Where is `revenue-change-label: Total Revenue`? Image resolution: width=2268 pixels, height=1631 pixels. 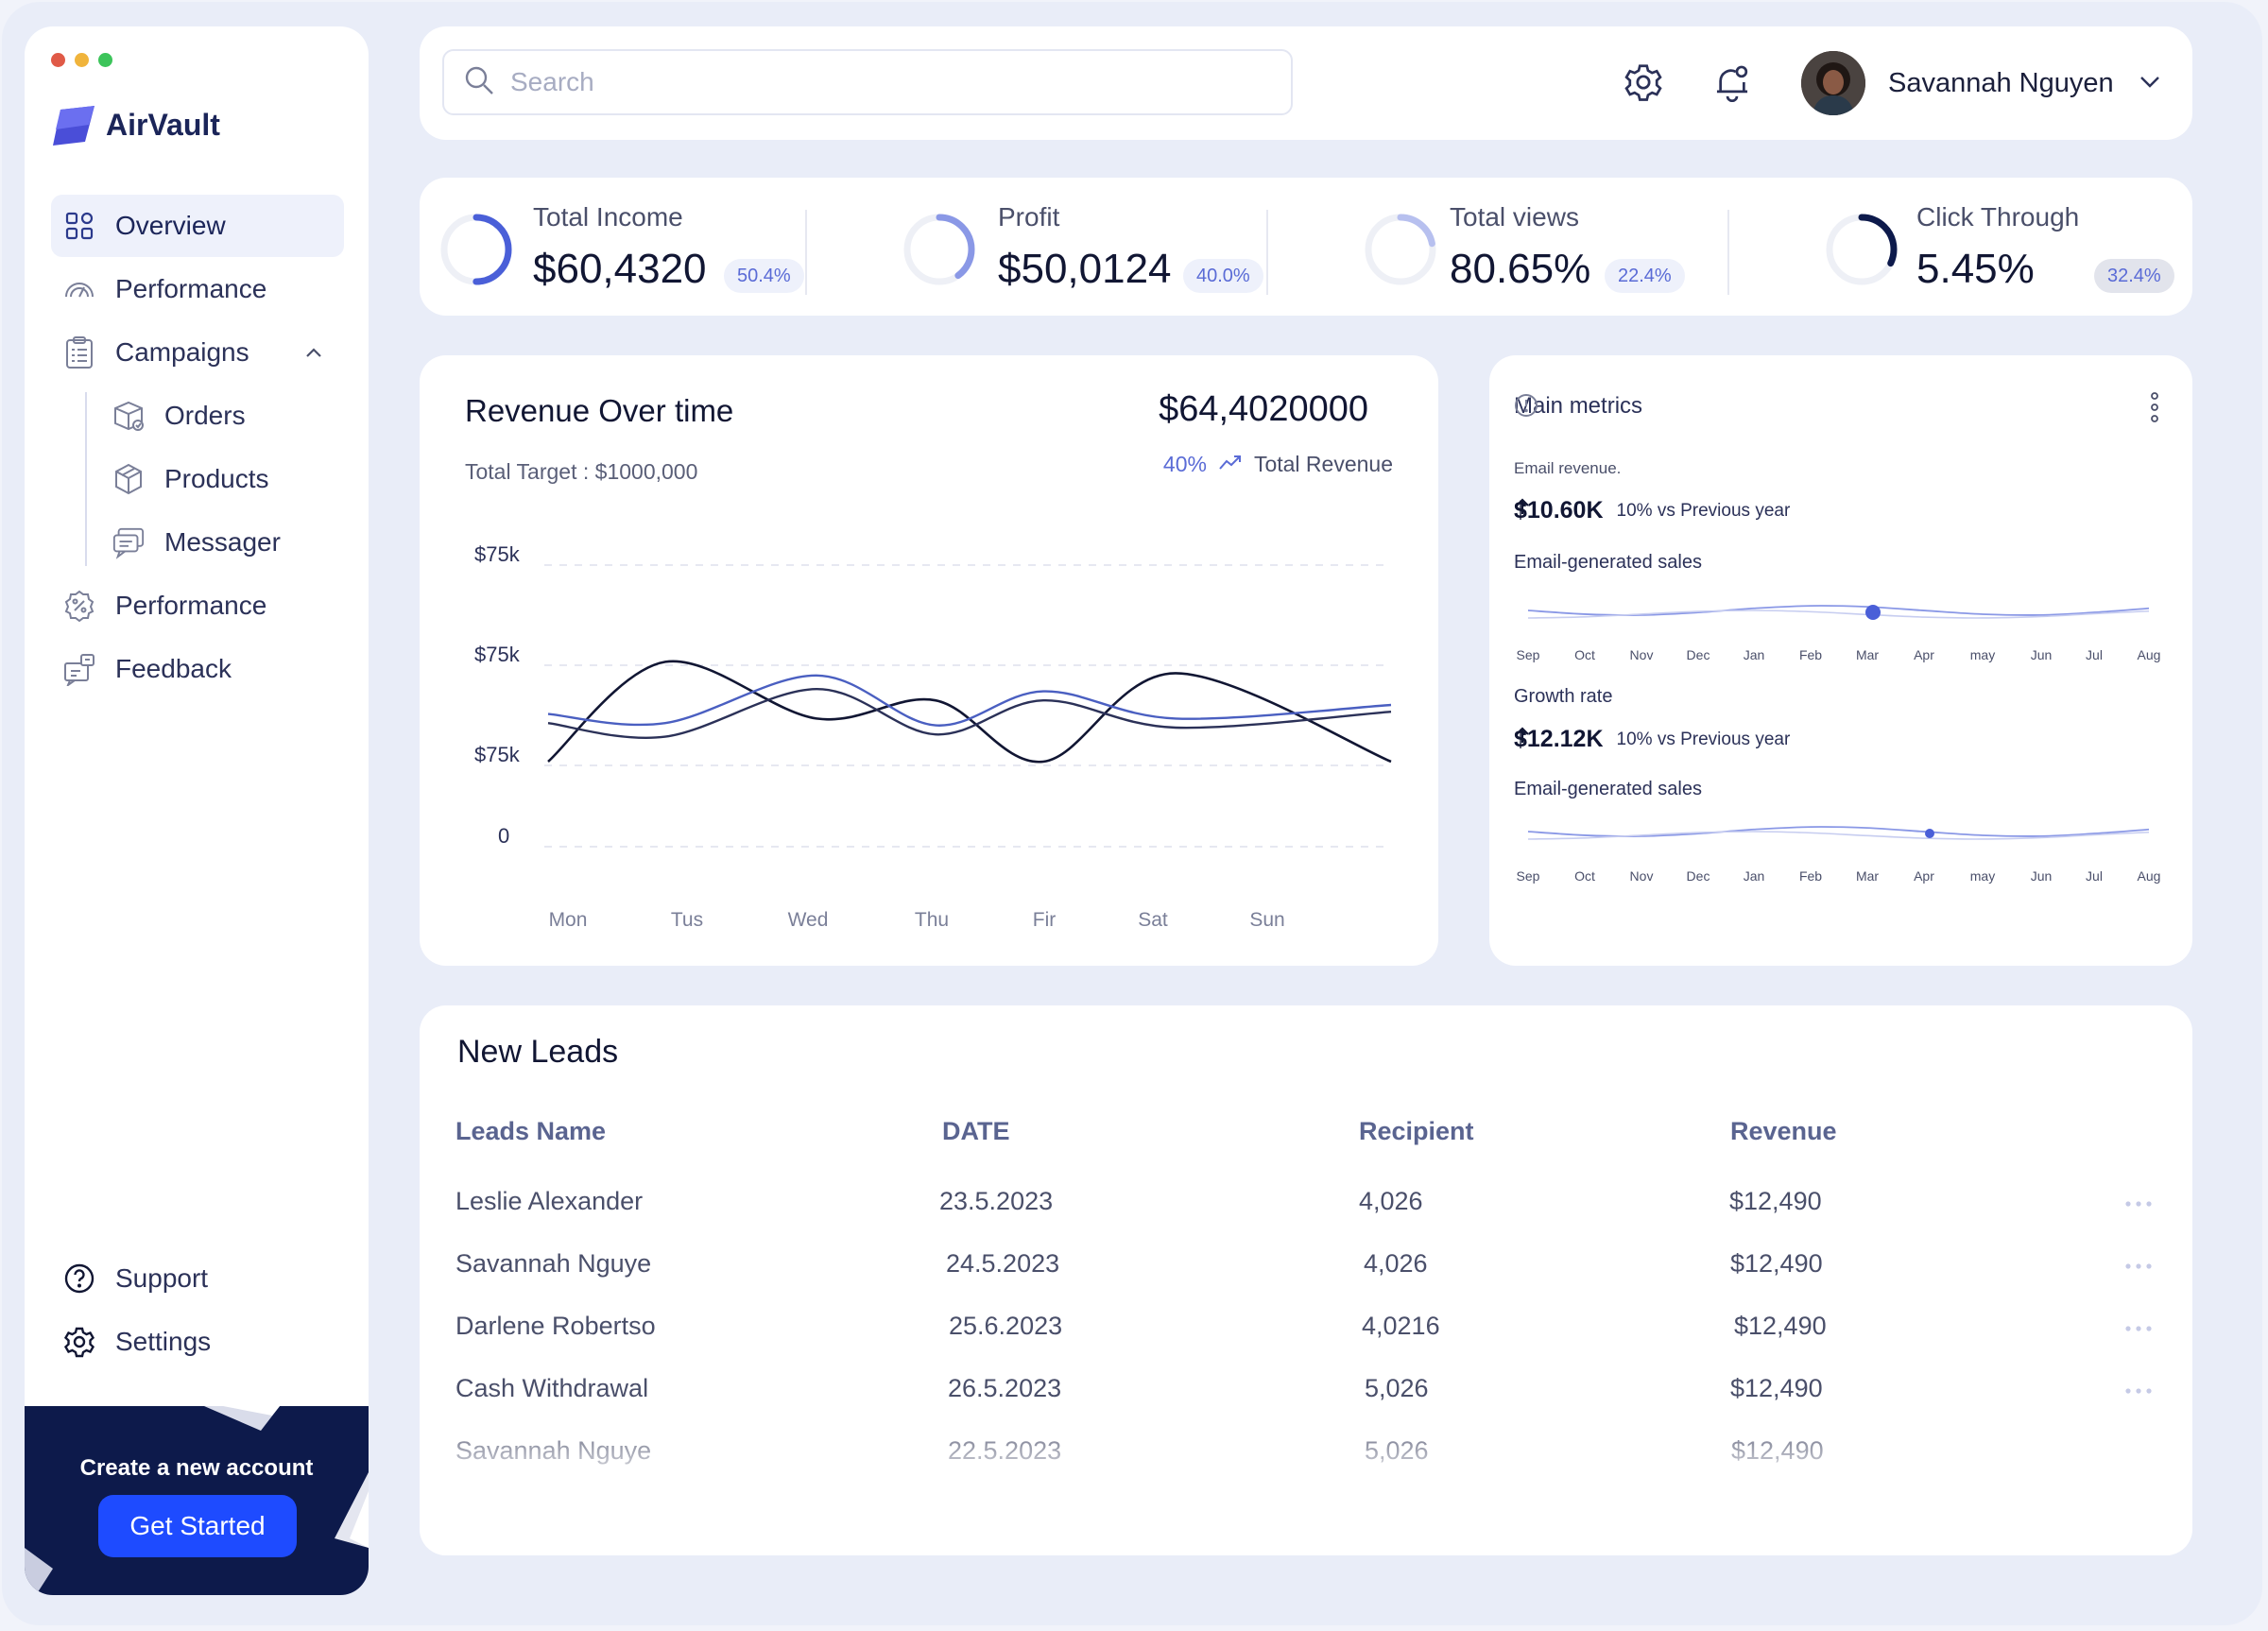
revenue-change-label: Total Revenue is located at coordinates (1323, 464).